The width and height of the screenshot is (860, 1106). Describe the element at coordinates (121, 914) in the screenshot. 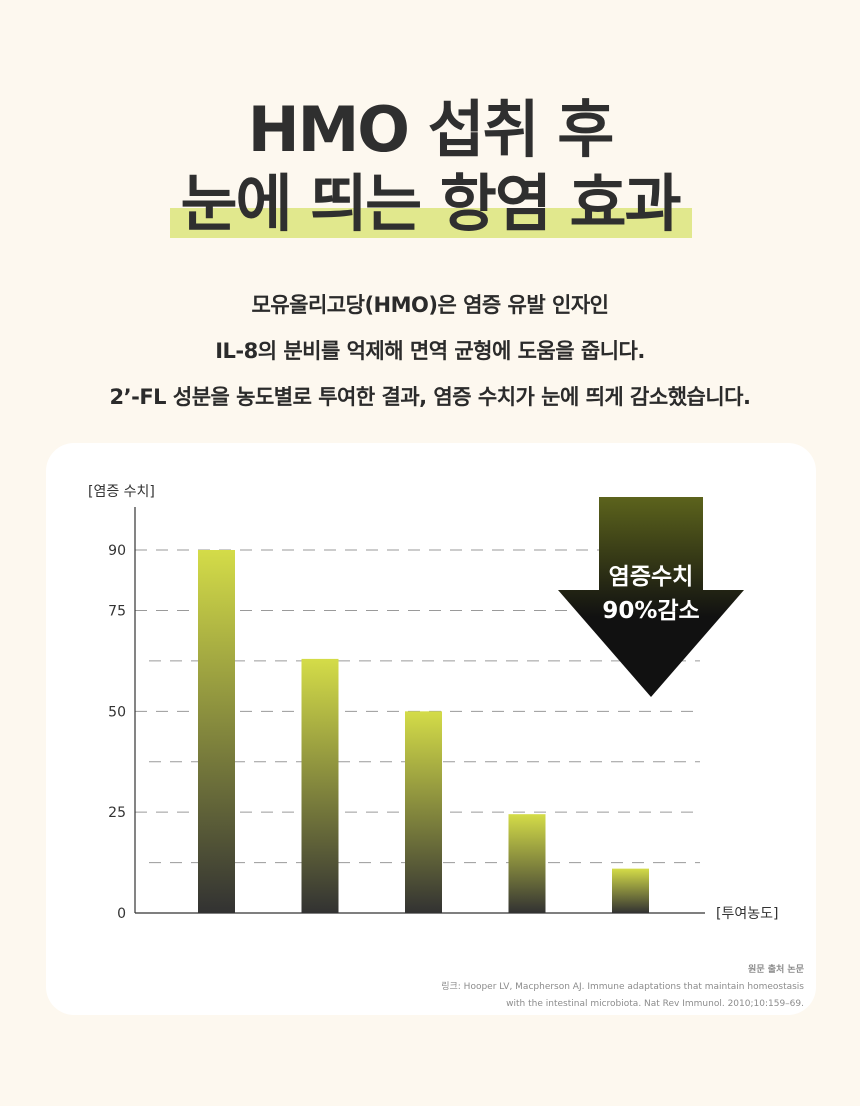

I see `y-tick-label-0: 0` at that location.